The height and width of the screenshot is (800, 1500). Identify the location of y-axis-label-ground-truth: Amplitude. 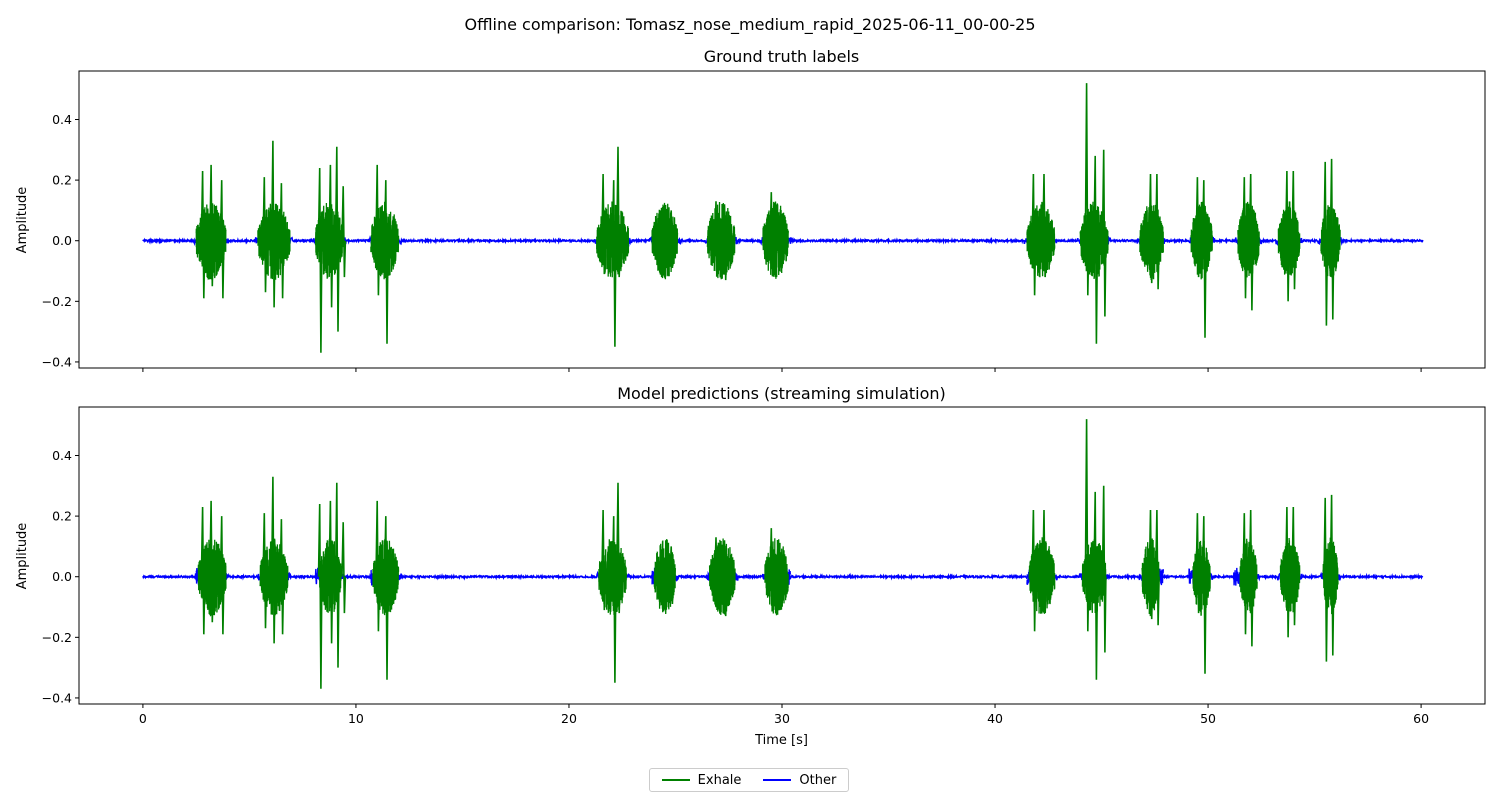
(22, 220).